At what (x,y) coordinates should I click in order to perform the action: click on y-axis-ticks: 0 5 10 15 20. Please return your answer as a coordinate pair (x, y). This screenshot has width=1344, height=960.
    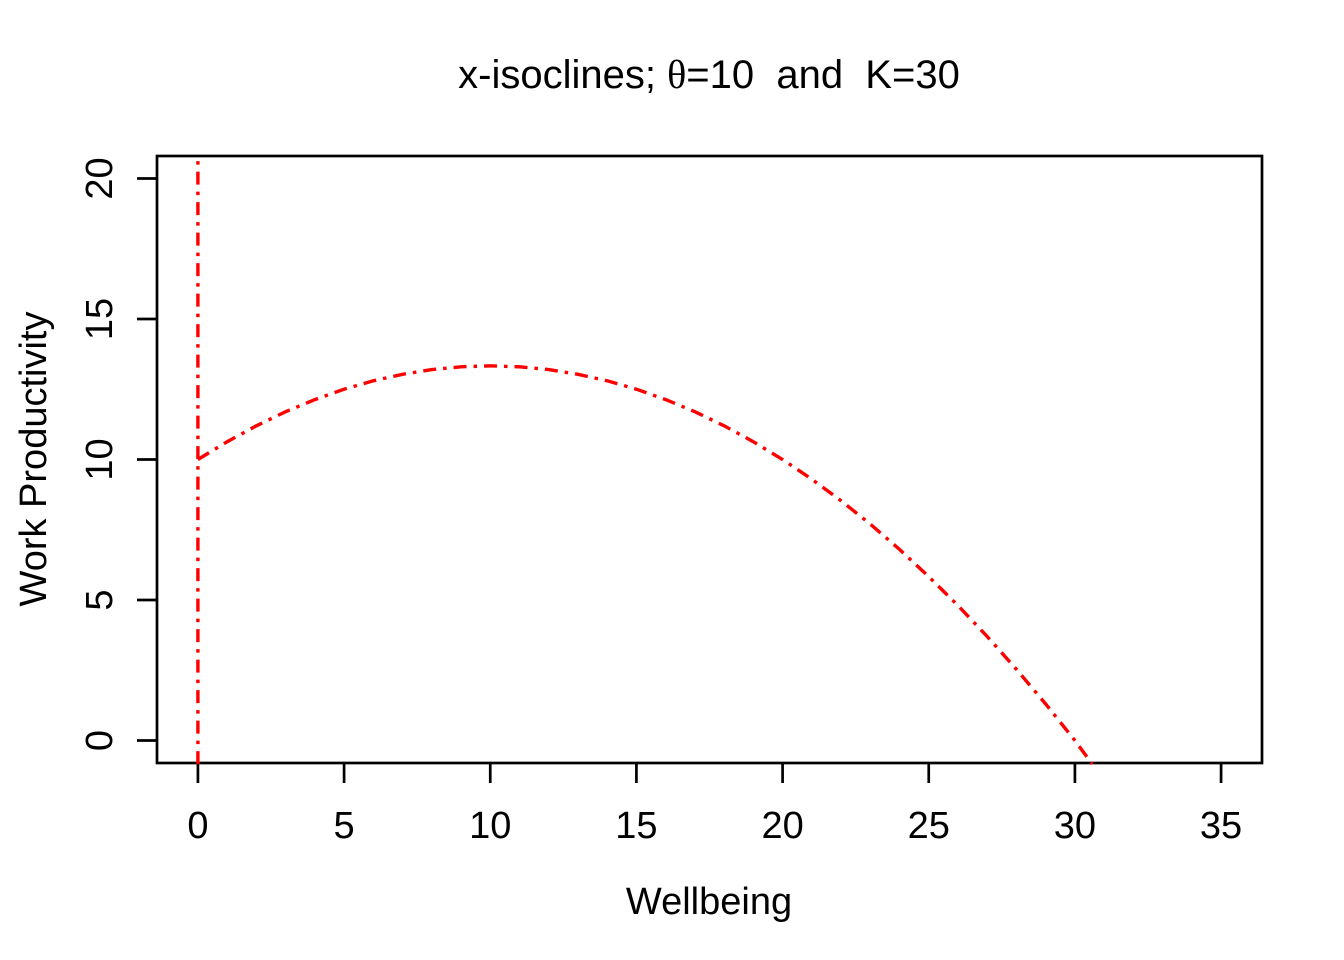
    Looking at the image, I should click on (118, 454).